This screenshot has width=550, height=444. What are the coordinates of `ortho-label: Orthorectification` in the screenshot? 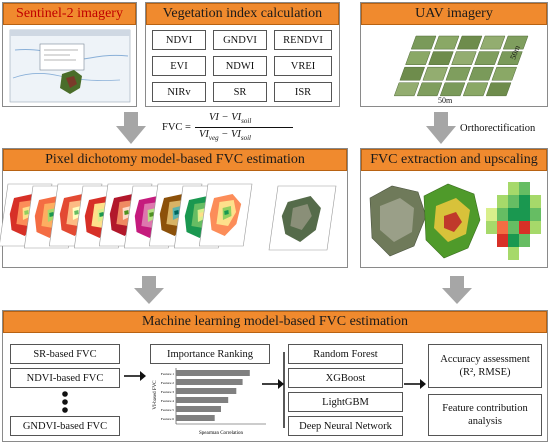 It's located at (498, 128).